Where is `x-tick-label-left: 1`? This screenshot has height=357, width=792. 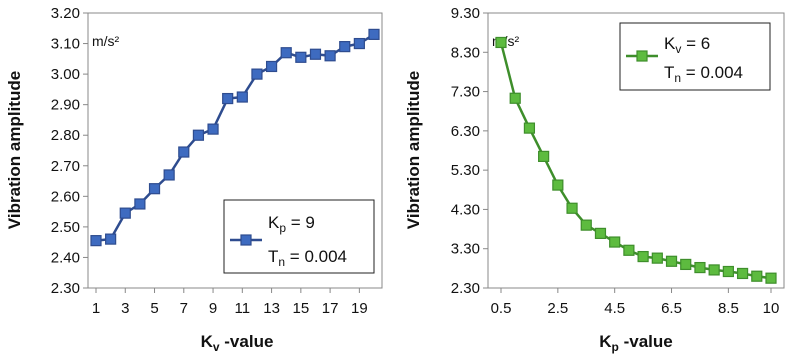
x-tick-label-left: 1 is located at coordinates (96, 308).